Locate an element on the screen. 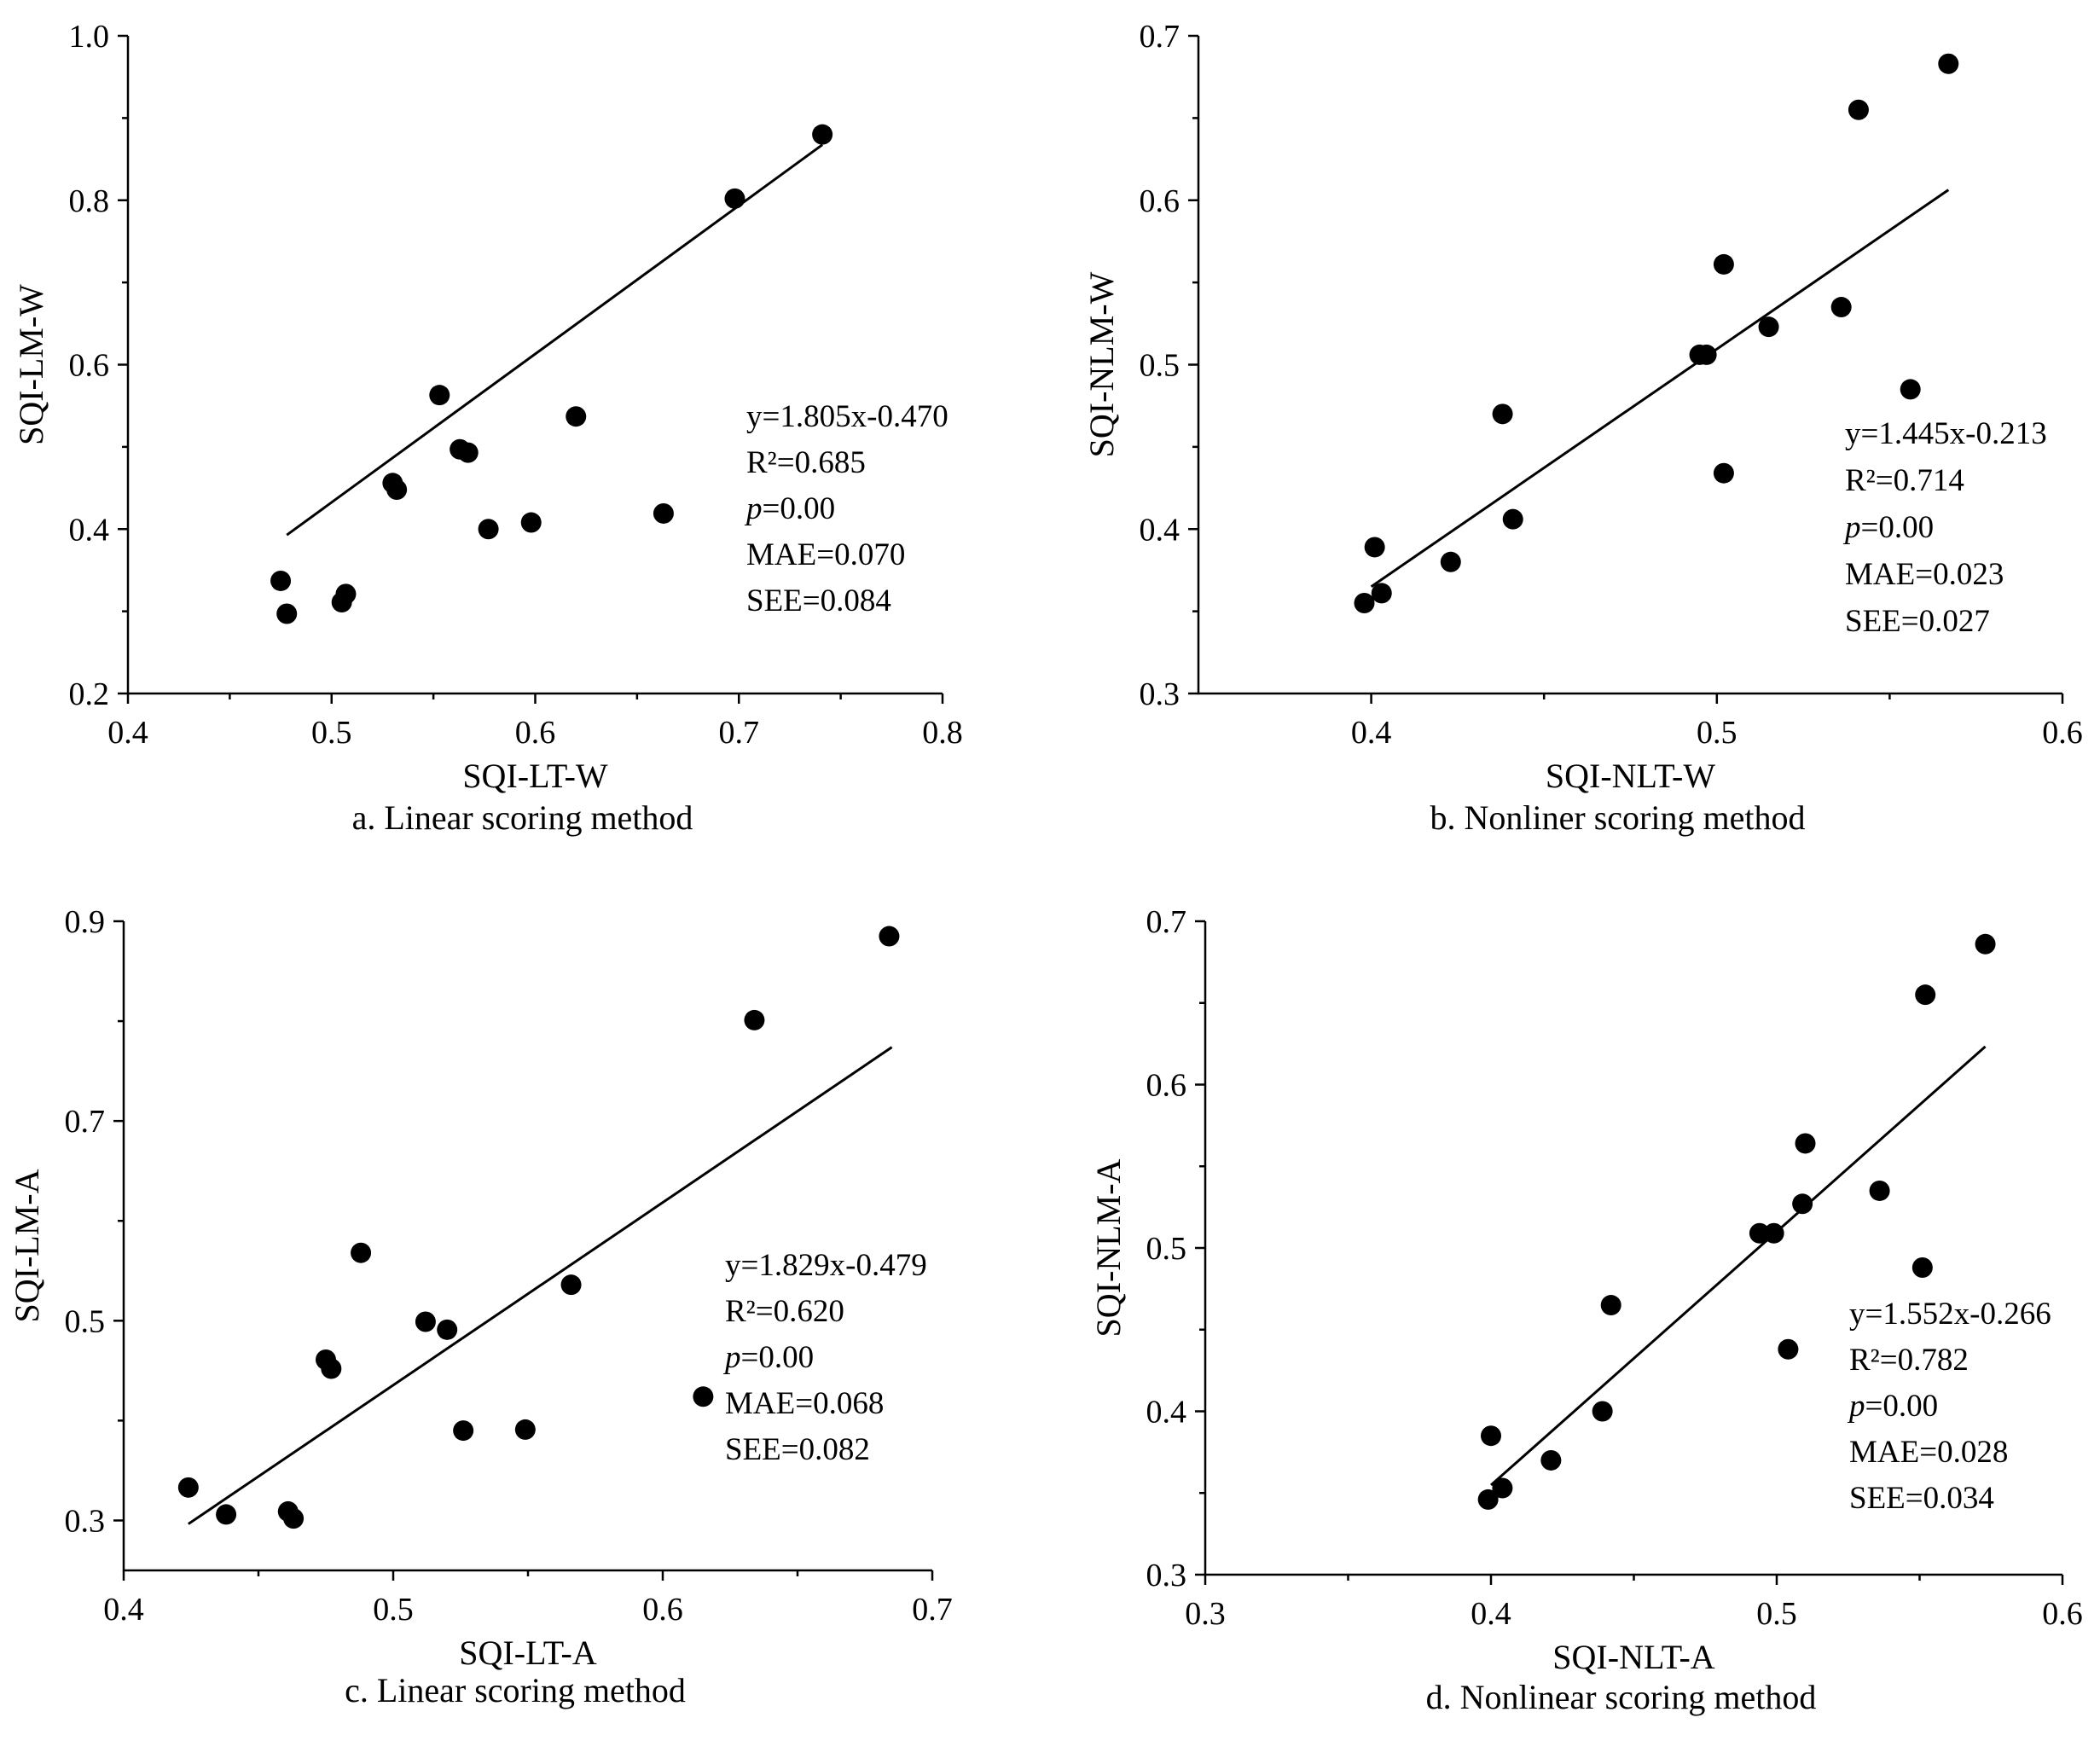 Image resolution: width=2100 pixels, height=1741 pixels. stat-equation: y=1.552x-0.266 is located at coordinates (1950, 1314).